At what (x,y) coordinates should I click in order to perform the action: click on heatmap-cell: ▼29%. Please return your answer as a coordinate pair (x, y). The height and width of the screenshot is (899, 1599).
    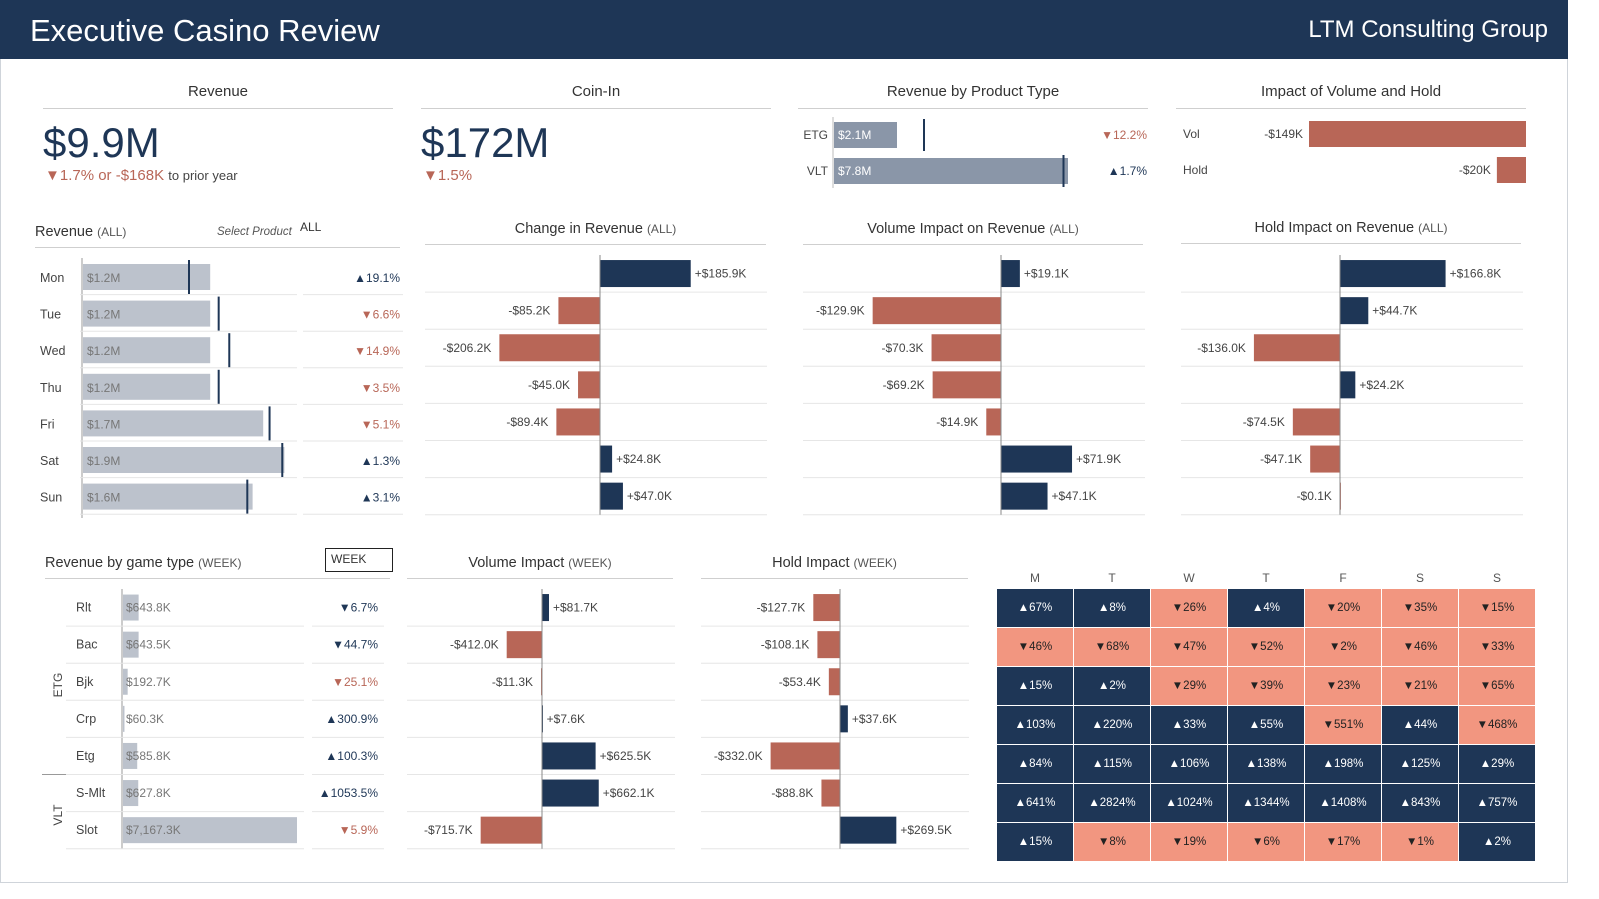
    Looking at the image, I should click on (1189, 686).